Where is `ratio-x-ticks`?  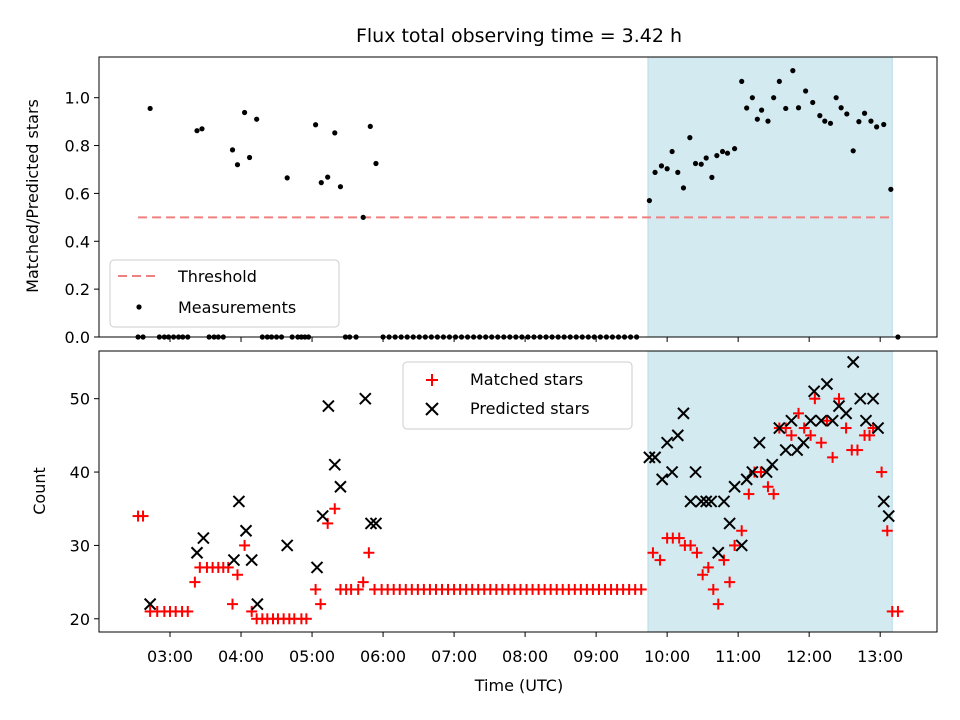 ratio-x-ticks is located at coordinates (525, 339).